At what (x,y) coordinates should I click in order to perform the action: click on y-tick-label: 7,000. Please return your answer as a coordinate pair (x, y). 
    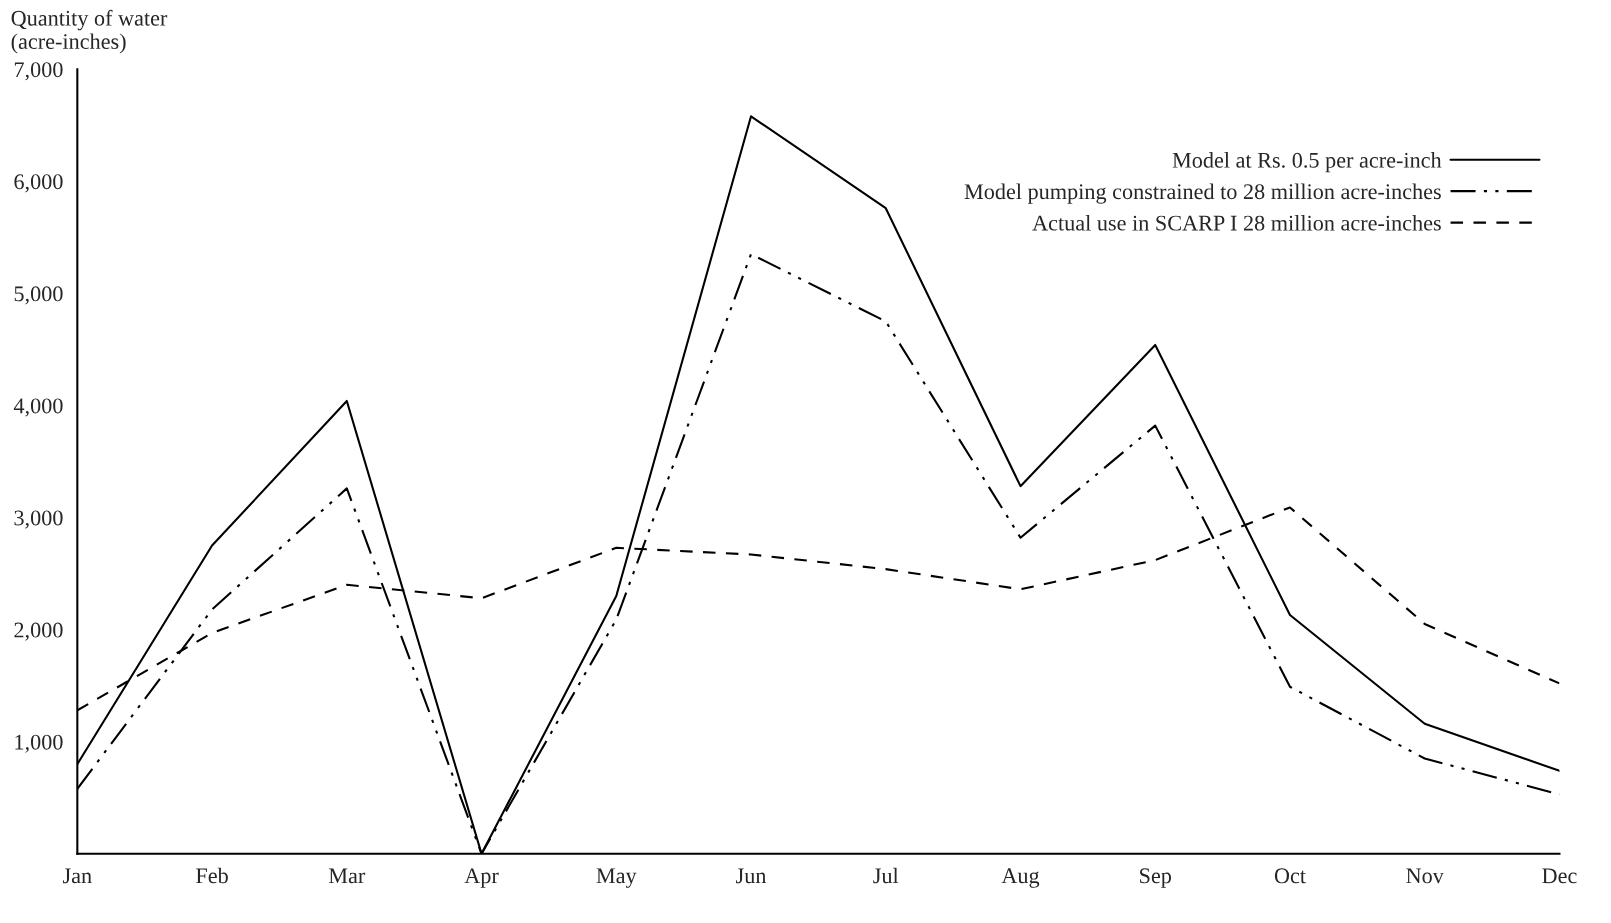
    Looking at the image, I should click on (38, 71).